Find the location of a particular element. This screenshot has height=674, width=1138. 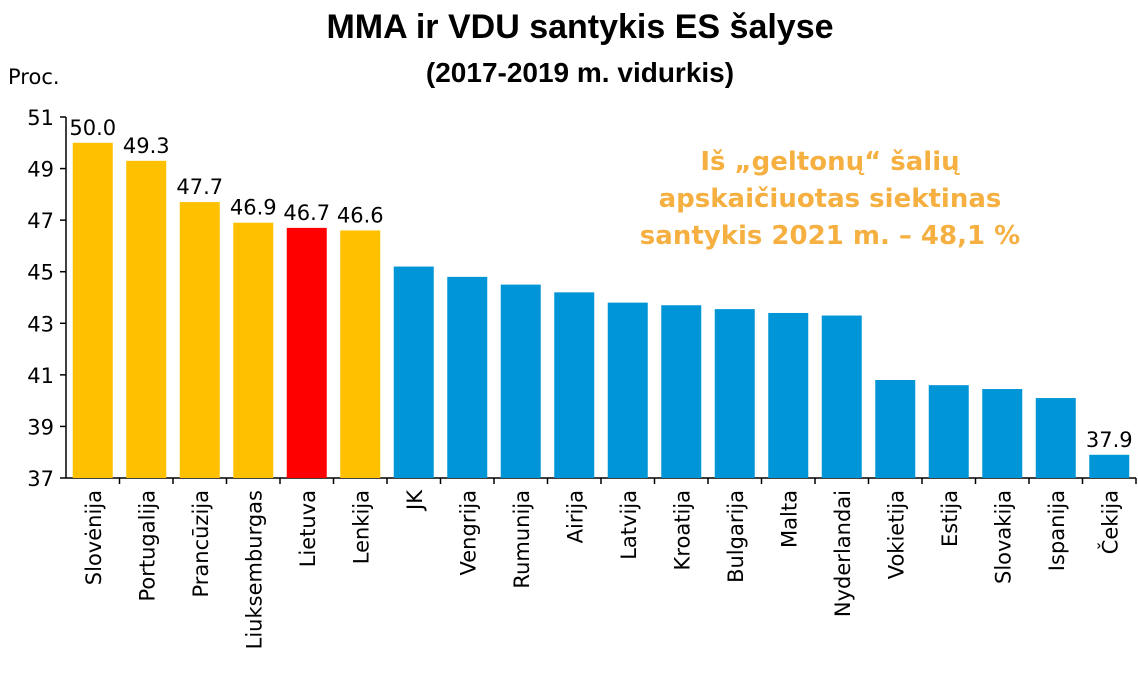

y-tick-label: 43 is located at coordinates (40, 324).